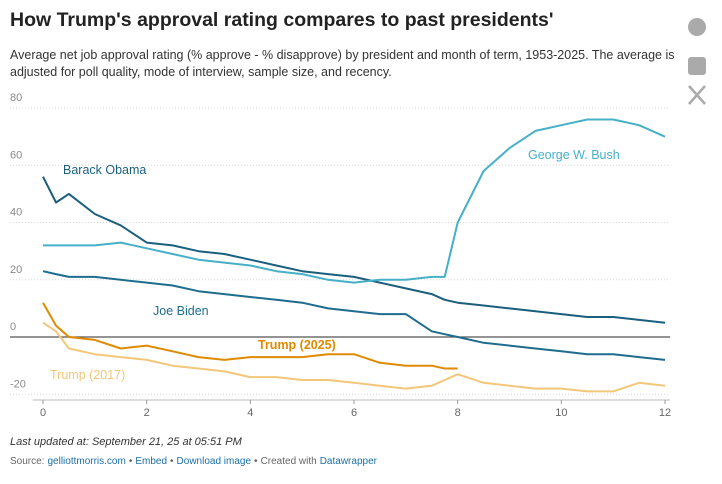 The width and height of the screenshot is (722, 484). I want to click on x-tick-label: 2, so click(147, 413).